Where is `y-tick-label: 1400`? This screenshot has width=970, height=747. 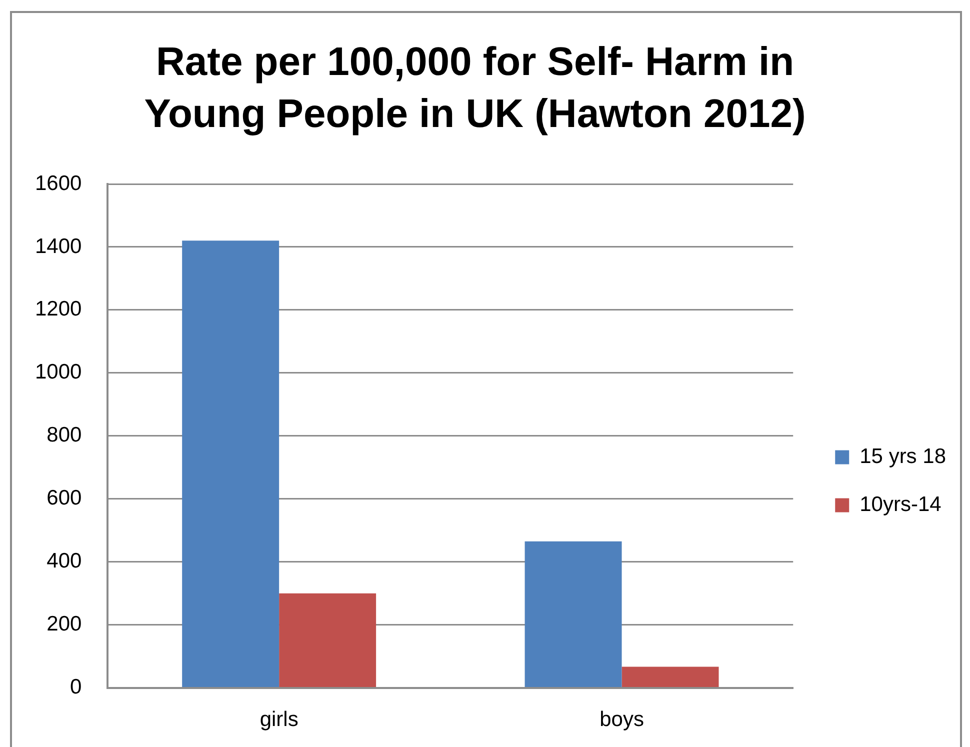 y-tick-label: 1400 is located at coordinates (58, 246).